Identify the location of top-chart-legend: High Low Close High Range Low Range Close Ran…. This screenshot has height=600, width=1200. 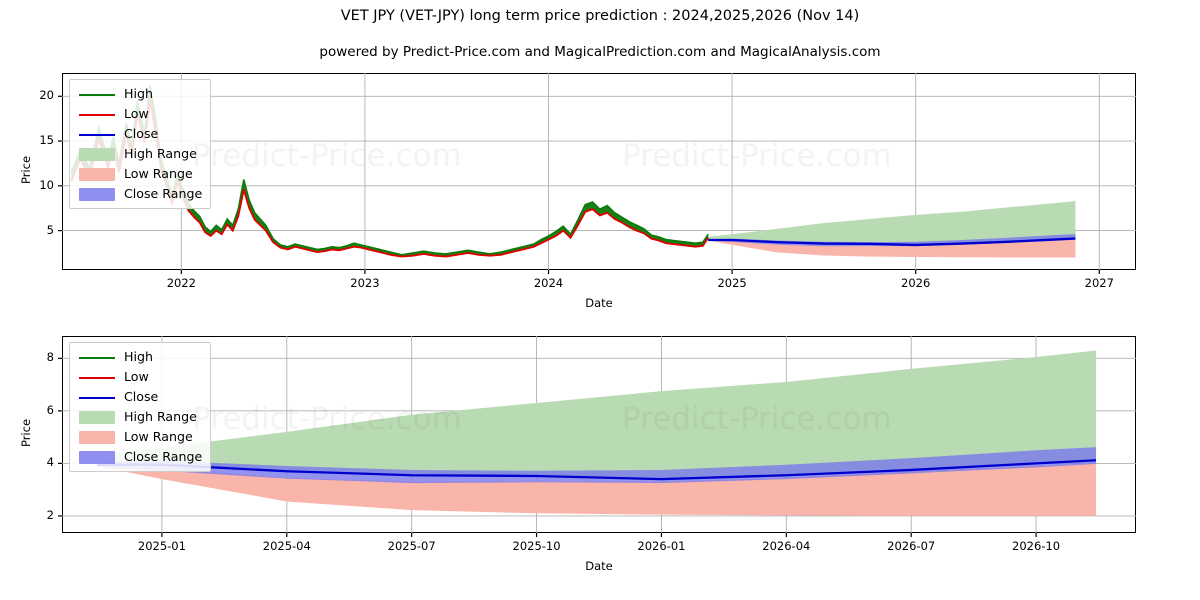
(140, 144).